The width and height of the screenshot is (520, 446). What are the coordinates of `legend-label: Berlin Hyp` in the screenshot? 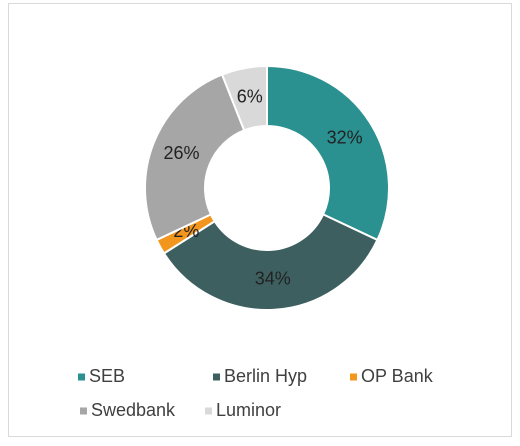 It's located at (265, 376).